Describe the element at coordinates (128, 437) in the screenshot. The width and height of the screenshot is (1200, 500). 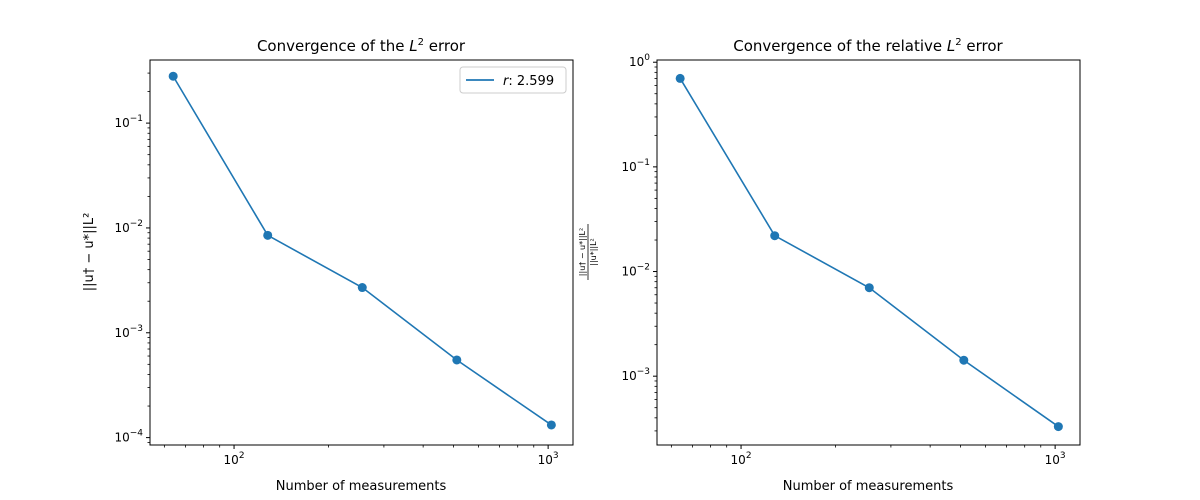
I see `y-tick-label: 10⁻⁴` at that location.